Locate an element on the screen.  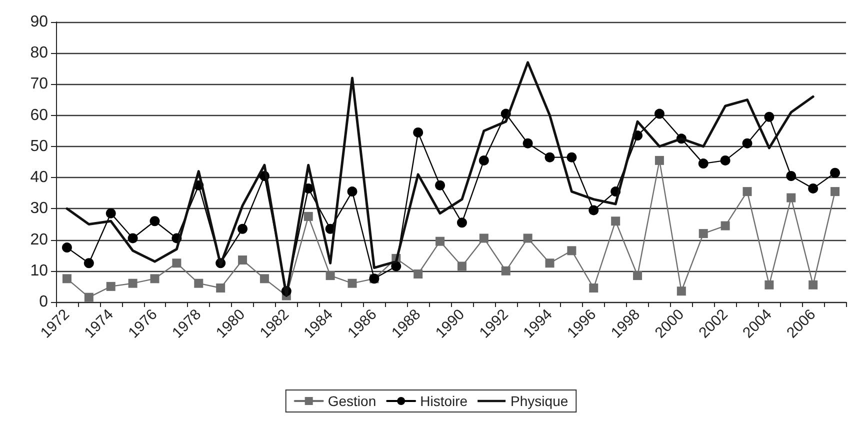
legend-label: Physique is located at coordinates (539, 401).